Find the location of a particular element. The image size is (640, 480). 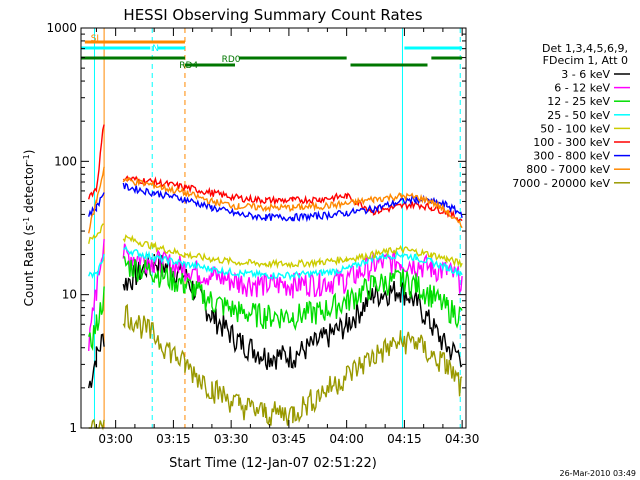

flag-label: RD0 is located at coordinates (231, 60).